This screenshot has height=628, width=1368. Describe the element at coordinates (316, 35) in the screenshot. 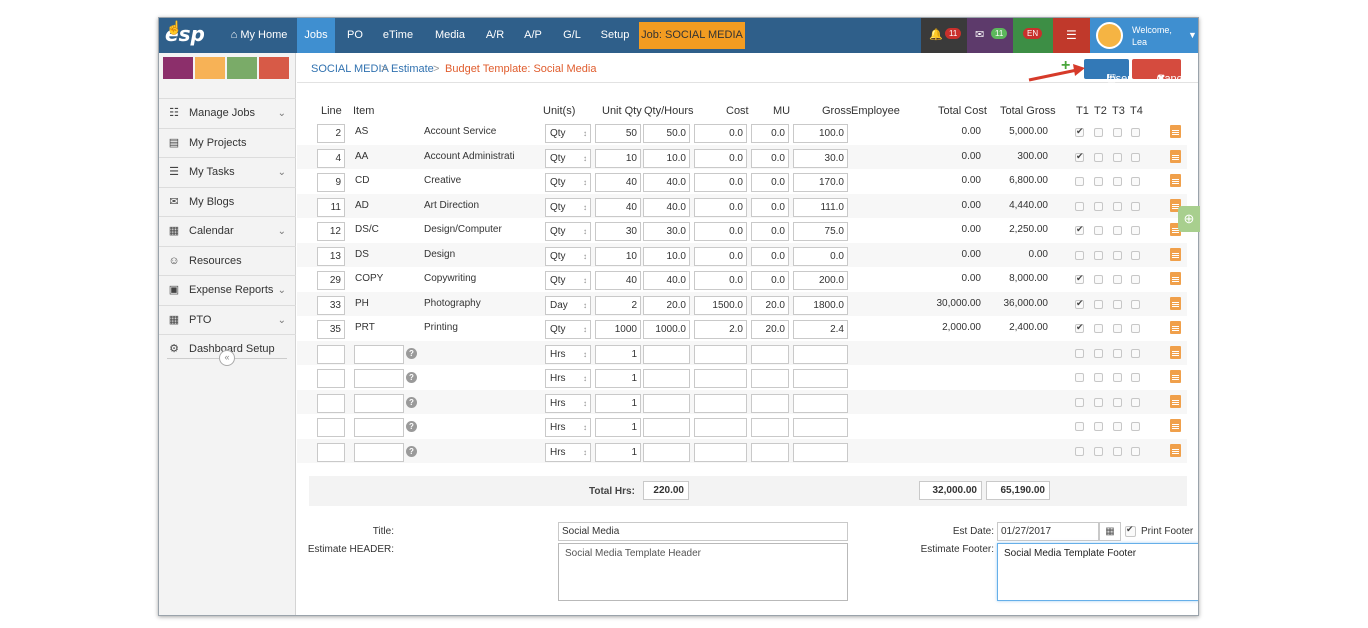

I see `nav-jobs: Jobs` at that location.